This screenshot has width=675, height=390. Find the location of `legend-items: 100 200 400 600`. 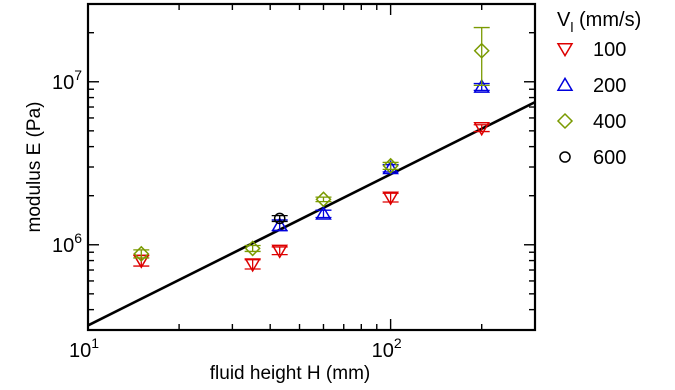

legend-items: 100 200 400 600 is located at coordinates (591, 104).